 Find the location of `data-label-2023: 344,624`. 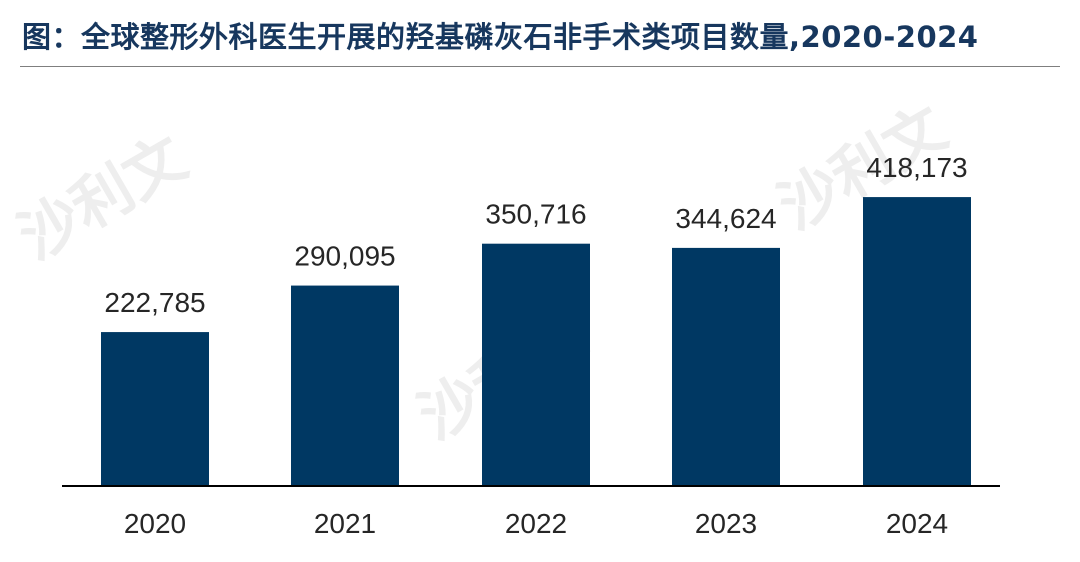

data-label-2023: 344,624 is located at coordinates (725, 218).